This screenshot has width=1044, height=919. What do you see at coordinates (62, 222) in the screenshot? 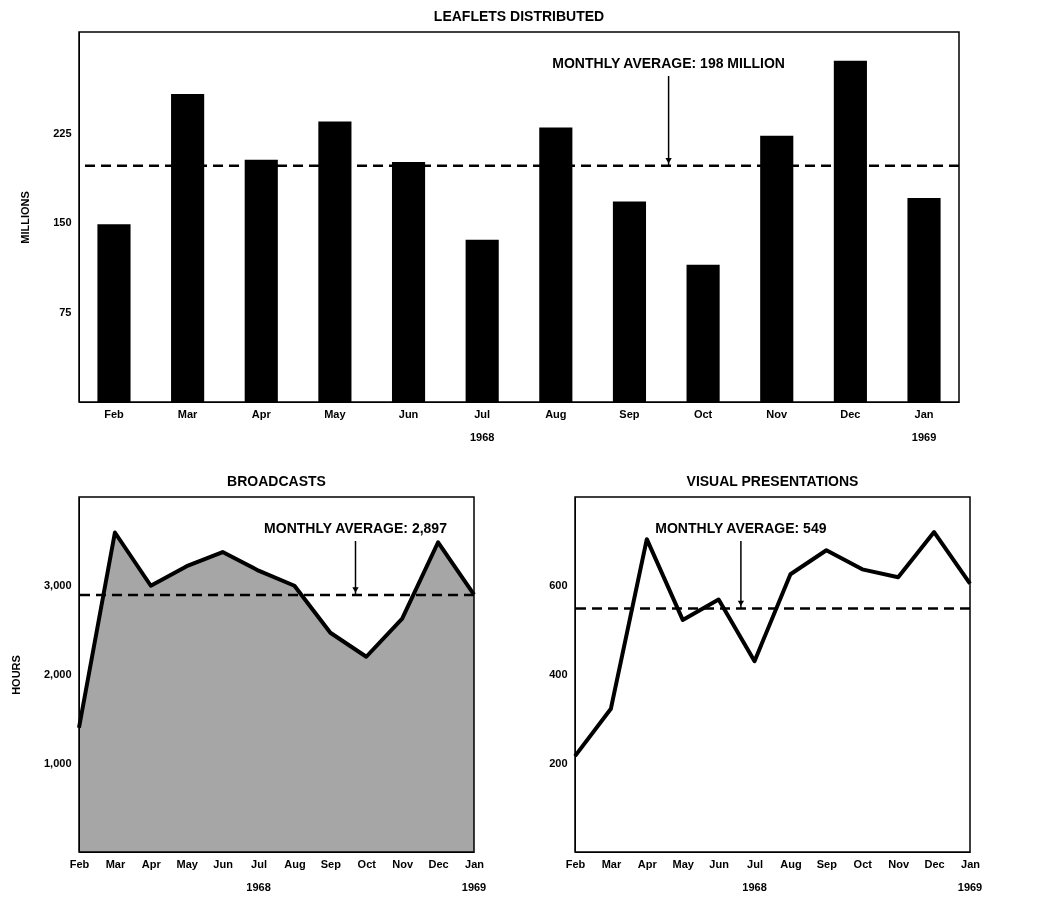
I see `y-tick-label: 150` at bounding box center [62, 222].